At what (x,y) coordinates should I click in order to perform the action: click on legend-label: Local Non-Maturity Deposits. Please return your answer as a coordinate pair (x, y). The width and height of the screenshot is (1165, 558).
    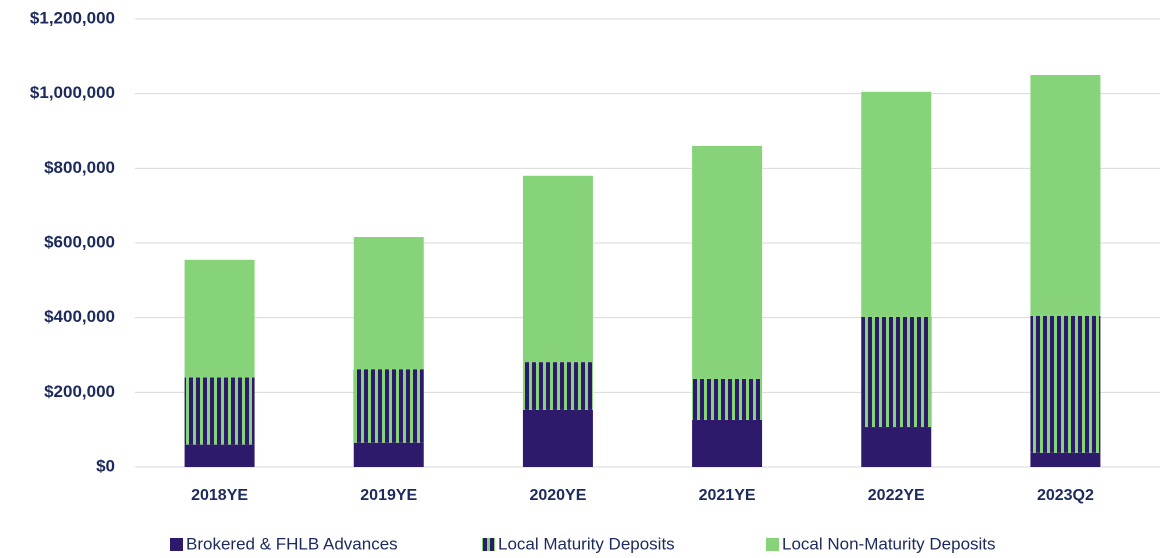
    Looking at the image, I should click on (889, 543).